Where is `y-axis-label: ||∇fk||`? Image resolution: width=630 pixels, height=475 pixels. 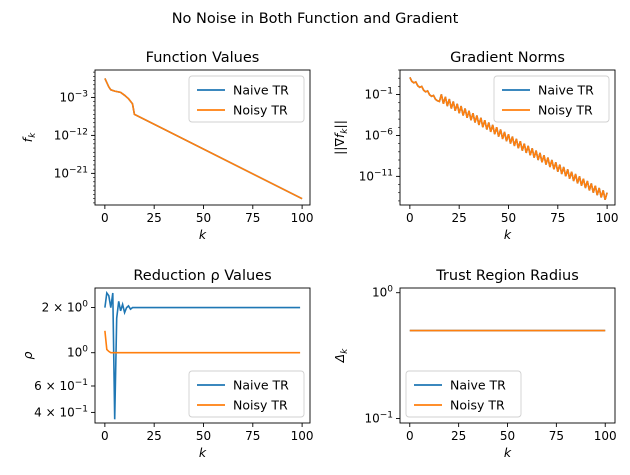
y-axis-label: ||∇fk|| is located at coordinates (341, 137).